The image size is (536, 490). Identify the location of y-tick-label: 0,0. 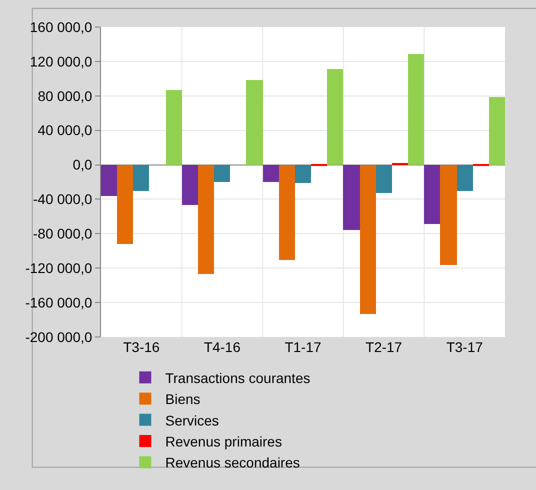
(82, 164).